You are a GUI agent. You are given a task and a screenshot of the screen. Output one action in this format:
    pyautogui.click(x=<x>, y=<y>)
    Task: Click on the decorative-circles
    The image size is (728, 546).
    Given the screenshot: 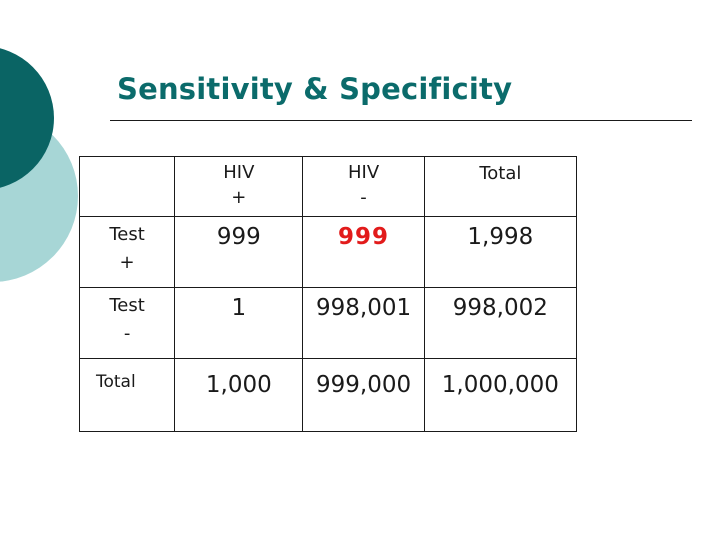 What is the action you would take?
    pyautogui.click(x=55, y=150)
    